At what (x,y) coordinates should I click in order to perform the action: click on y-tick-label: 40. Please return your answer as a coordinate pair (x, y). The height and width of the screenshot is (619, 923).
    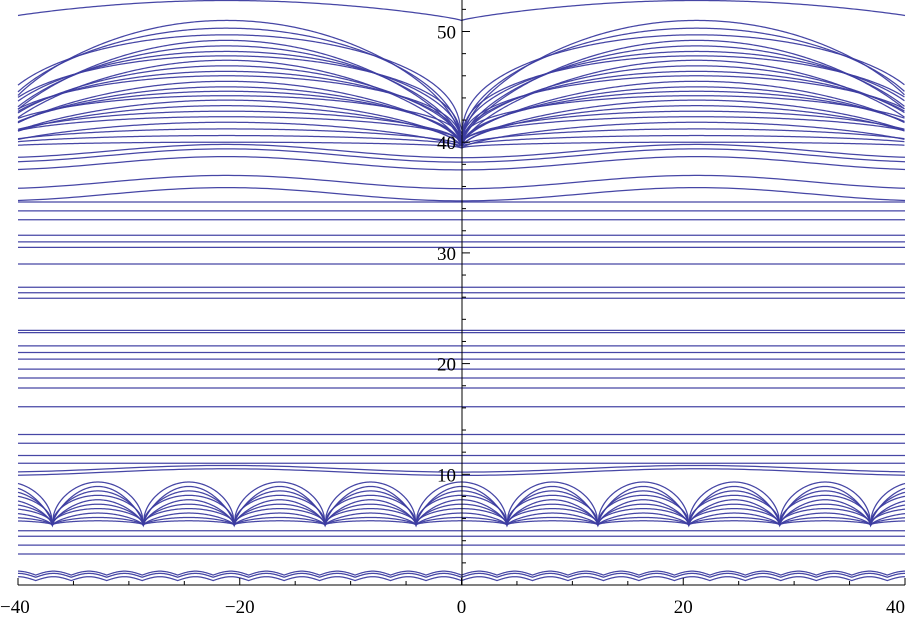
    Looking at the image, I should click on (446, 143).